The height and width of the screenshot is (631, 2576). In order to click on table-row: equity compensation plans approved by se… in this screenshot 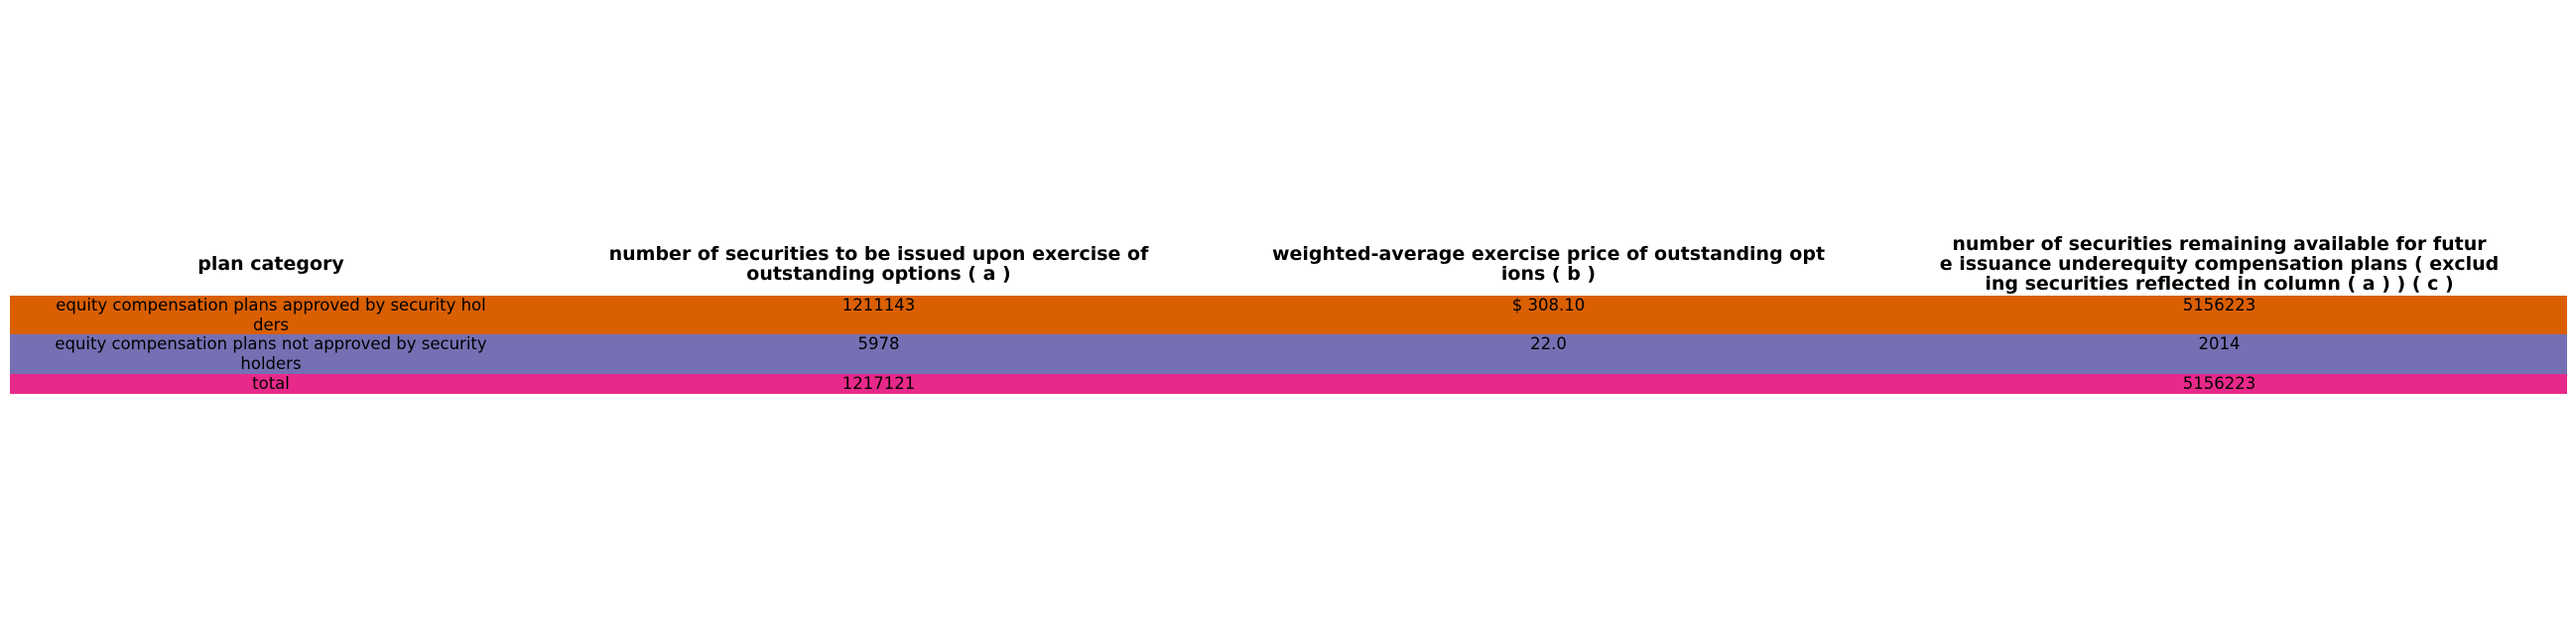, I will do `click(1289, 315)`.